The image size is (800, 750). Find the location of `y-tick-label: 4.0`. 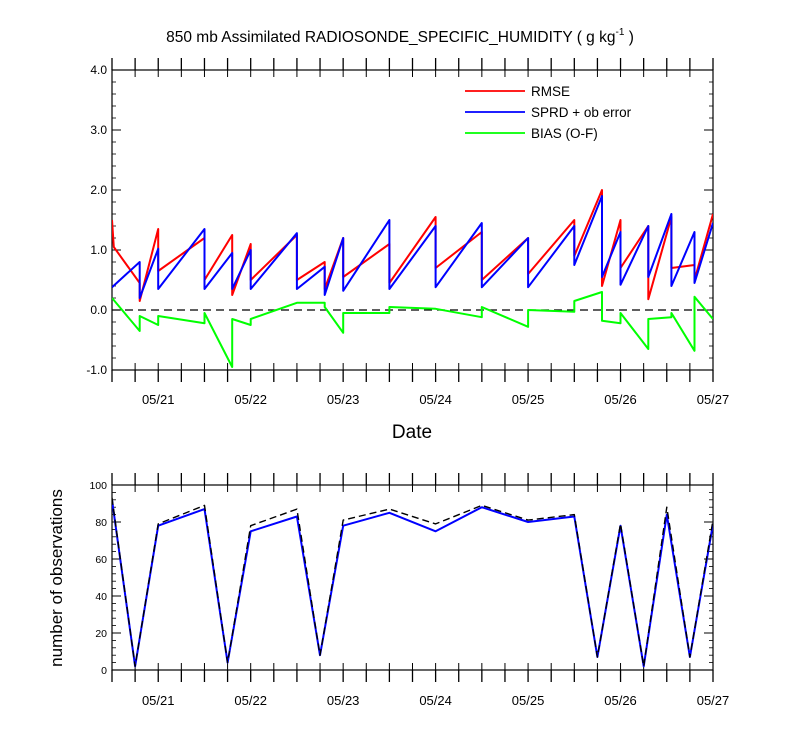

y-tick-label: 4.0 is located at coordinates (98, 70).